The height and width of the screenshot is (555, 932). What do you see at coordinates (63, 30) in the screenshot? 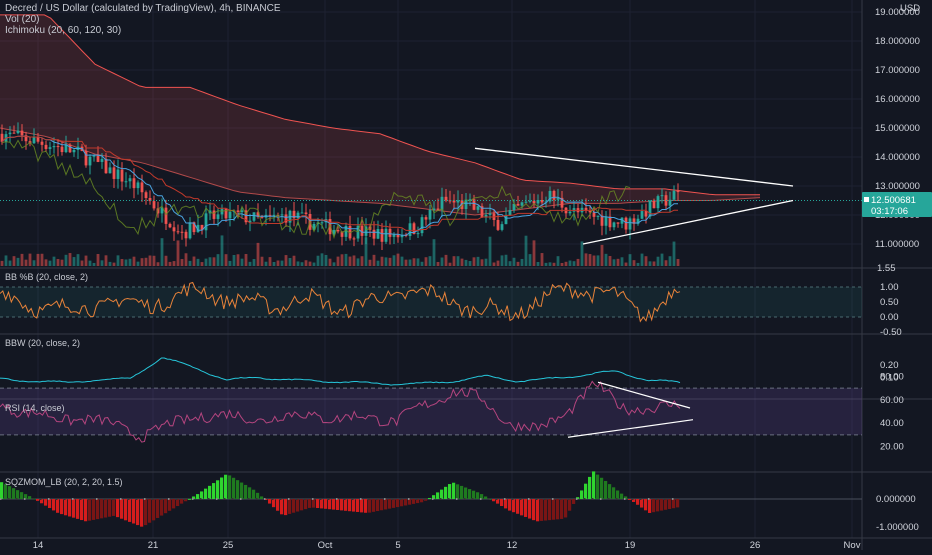
I see `ichimoku-indicator-label: Ichimoku (20, 60, 120, 30)` at bounding box center [63, 30].